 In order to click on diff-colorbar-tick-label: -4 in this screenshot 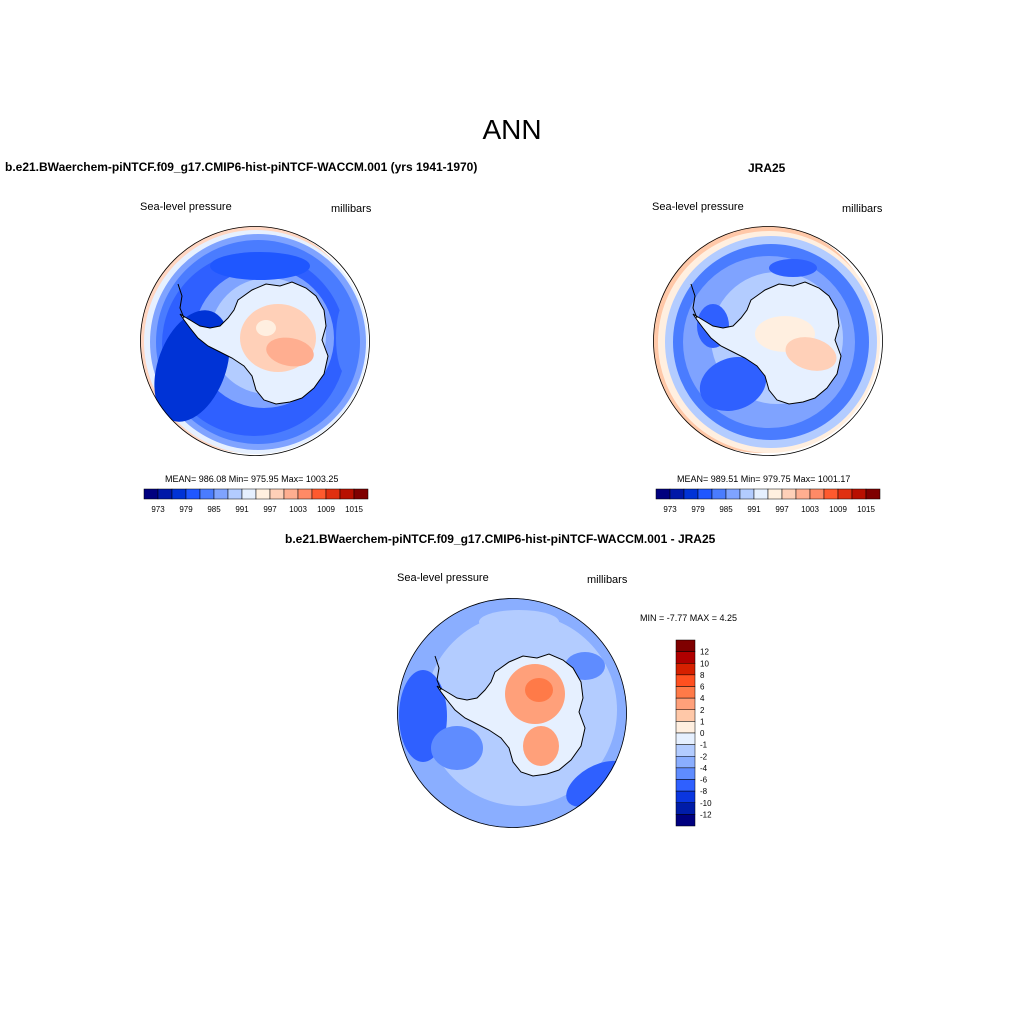, I will do `click(704, 768)`.